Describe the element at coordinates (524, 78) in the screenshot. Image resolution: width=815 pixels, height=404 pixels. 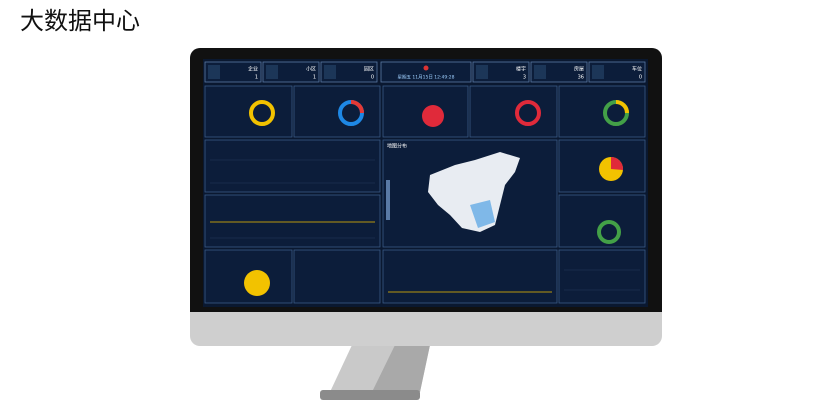
I see `stat-value: 3` at that location.